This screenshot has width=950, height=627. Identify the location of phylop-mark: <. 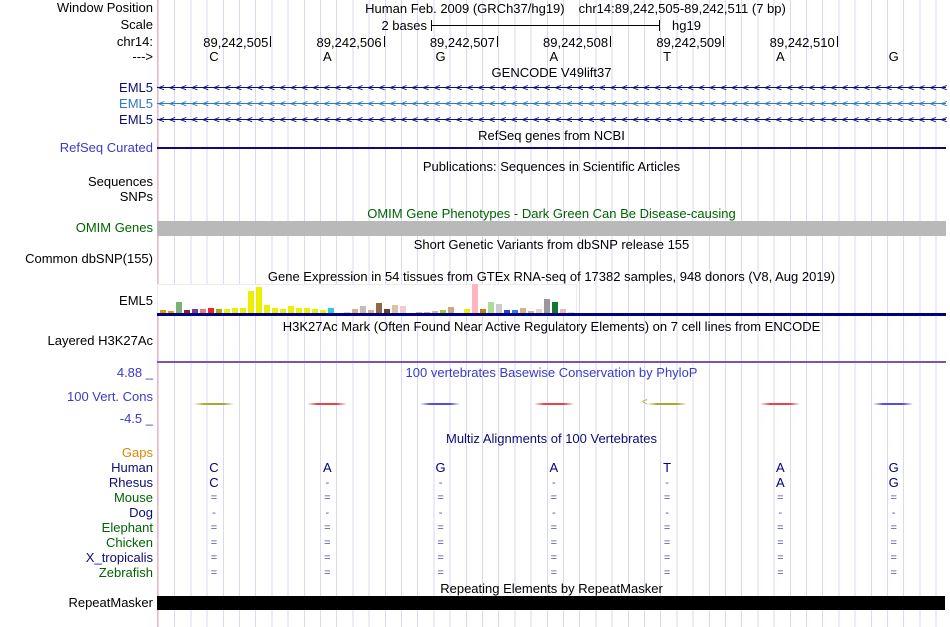
(664, 402).